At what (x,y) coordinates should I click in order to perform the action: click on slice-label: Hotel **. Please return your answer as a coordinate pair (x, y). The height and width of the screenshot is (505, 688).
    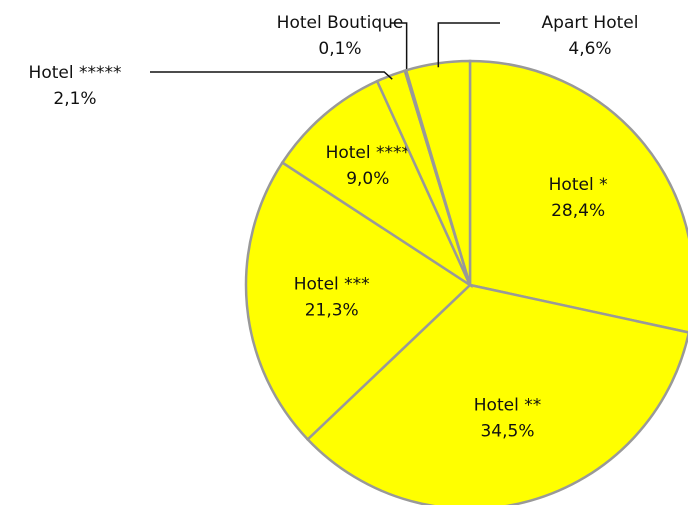
    Looking at the image, I should click on (507, 406).